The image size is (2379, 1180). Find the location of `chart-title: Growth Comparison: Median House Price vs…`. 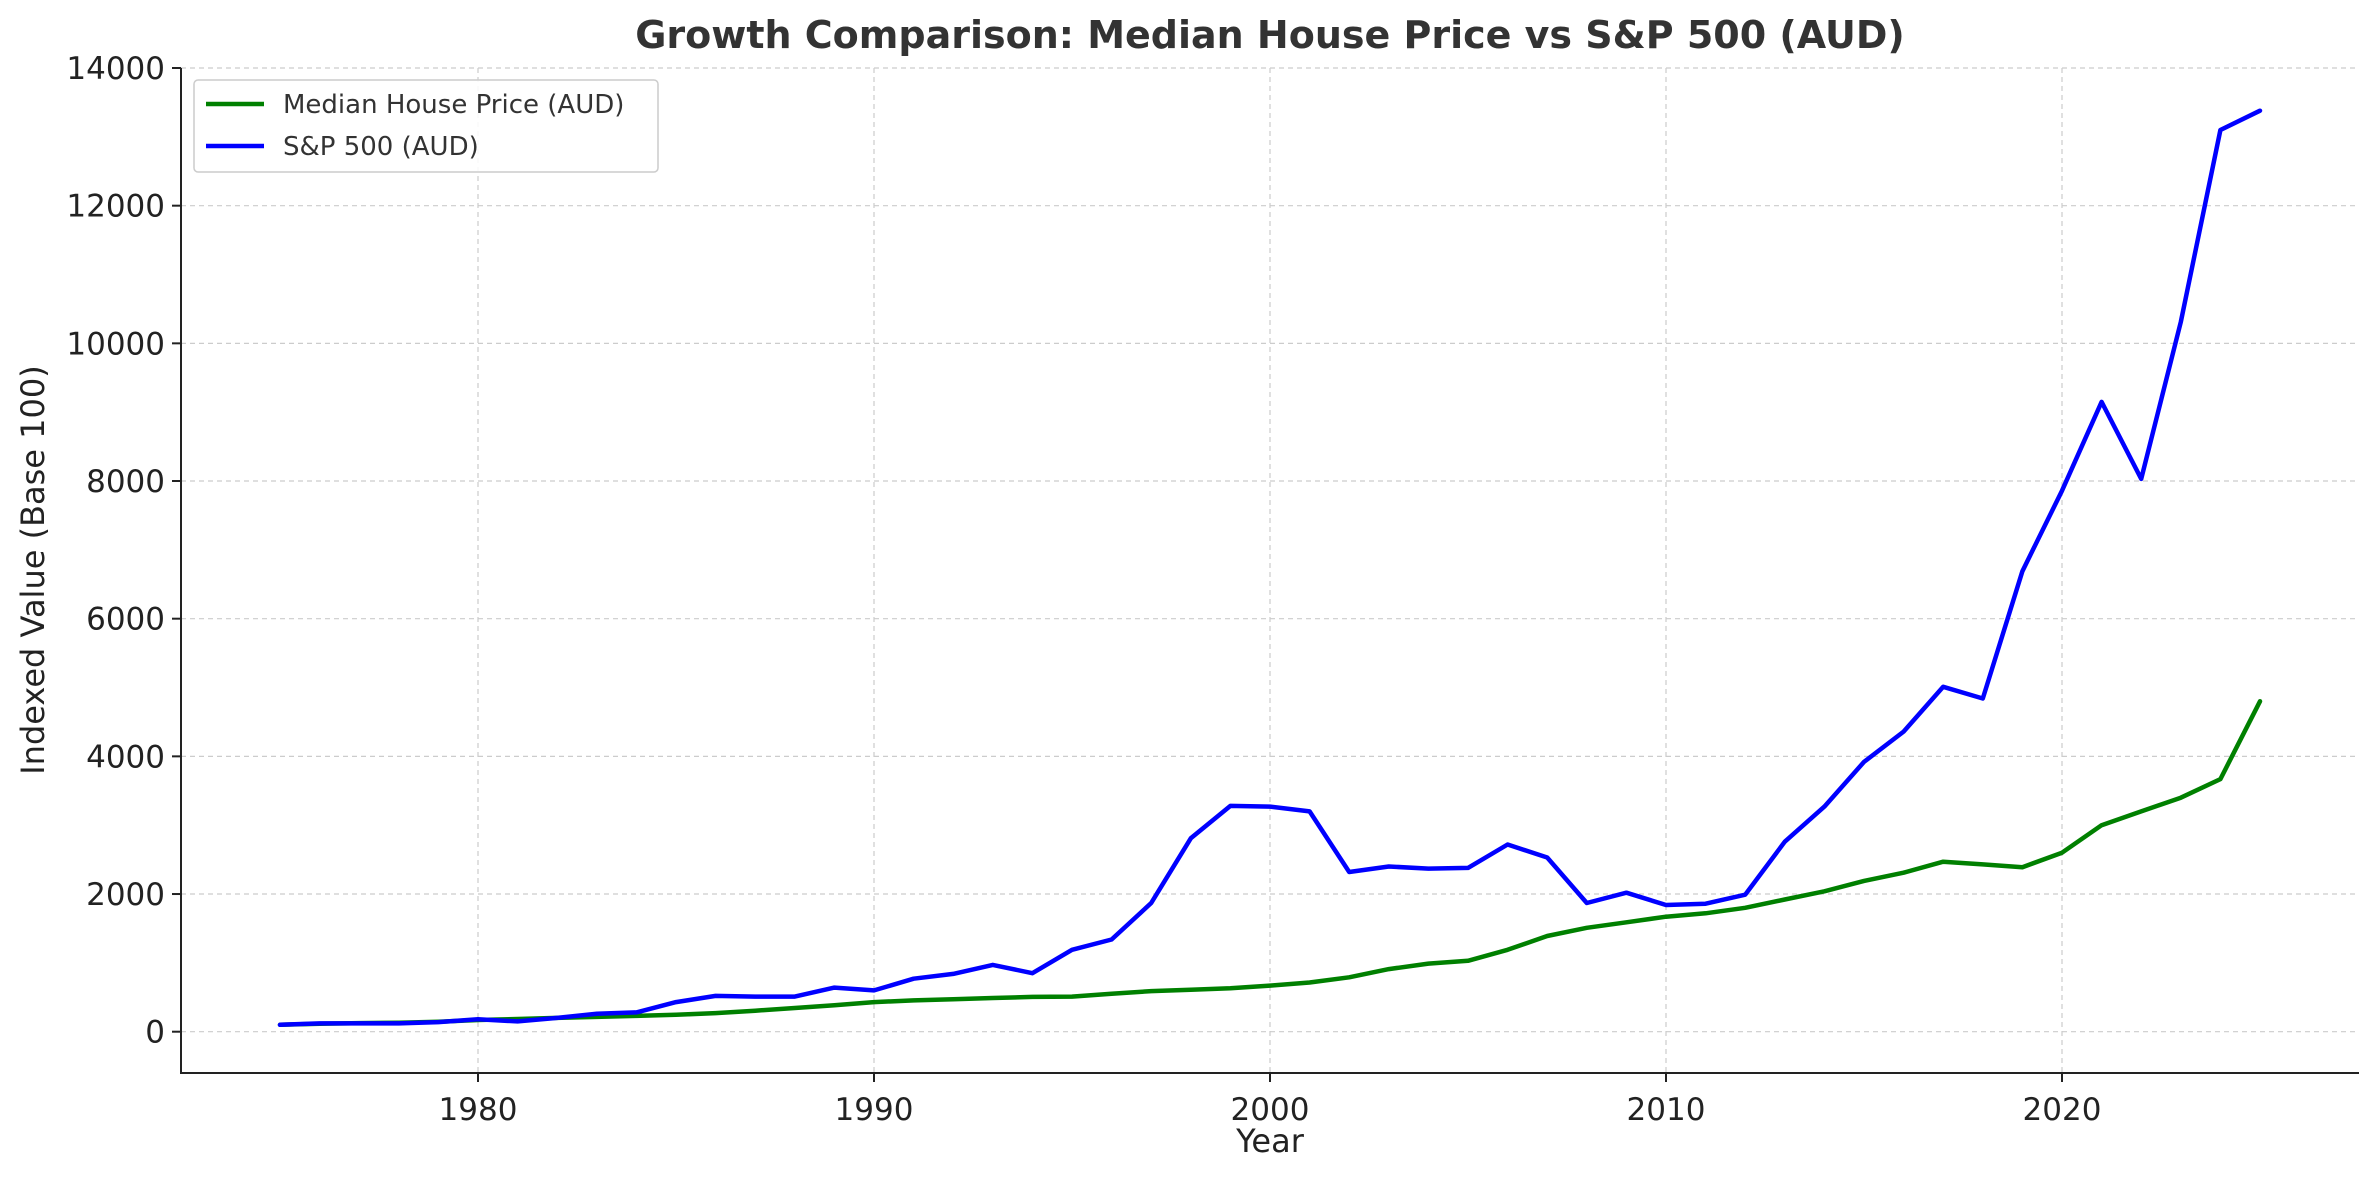

chart-title: Growth Comparison: Median House Price vs… is located at coordinates (1270, 35).